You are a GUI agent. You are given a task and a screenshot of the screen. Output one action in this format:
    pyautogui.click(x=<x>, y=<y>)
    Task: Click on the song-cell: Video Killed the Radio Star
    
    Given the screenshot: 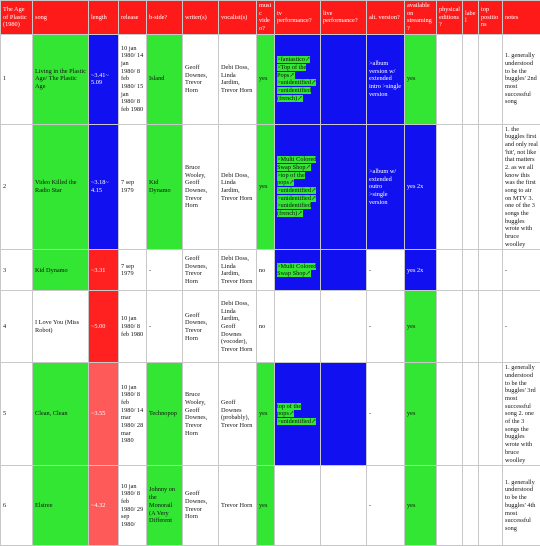 What is the action you would take?
    pyautogui.click(x=61, y=187)
    